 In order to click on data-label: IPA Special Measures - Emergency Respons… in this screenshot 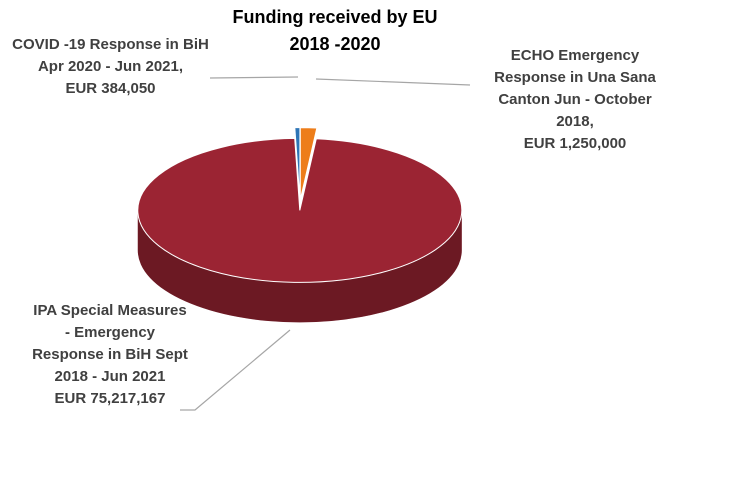, I will do `click(110, 355)`.